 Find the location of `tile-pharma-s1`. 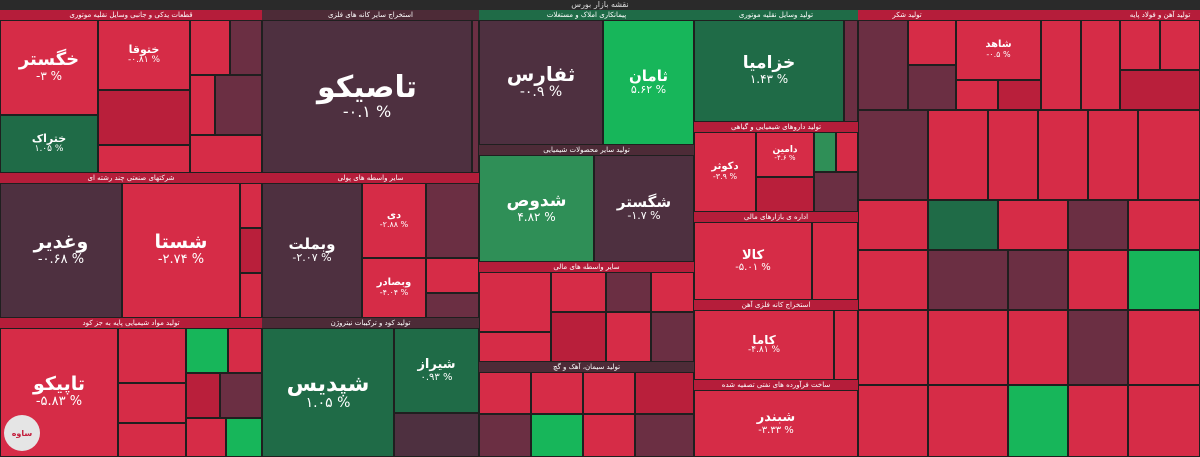

tile-pharma-s1 is located at coordinates (785, 194).